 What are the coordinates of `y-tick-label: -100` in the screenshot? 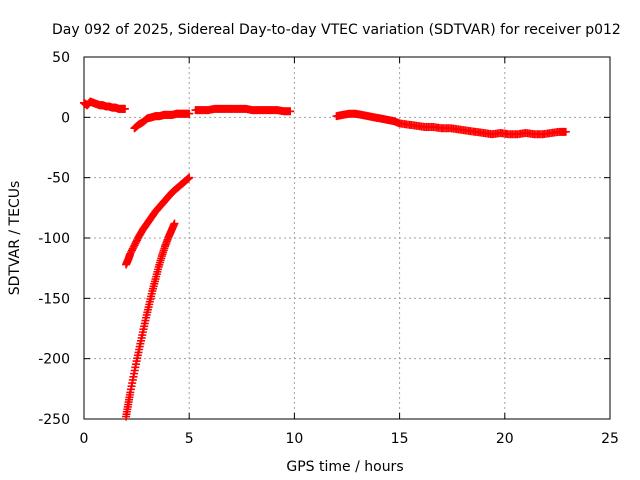 It's located at (54, 239).